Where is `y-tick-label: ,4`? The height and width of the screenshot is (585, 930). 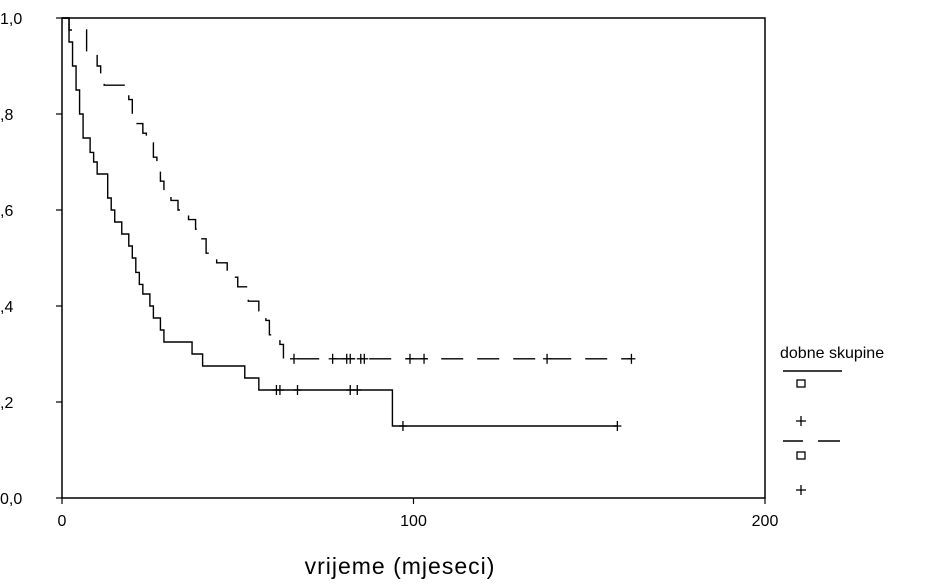 y-tick-label: ,4 is located at coordinates (6, 307).